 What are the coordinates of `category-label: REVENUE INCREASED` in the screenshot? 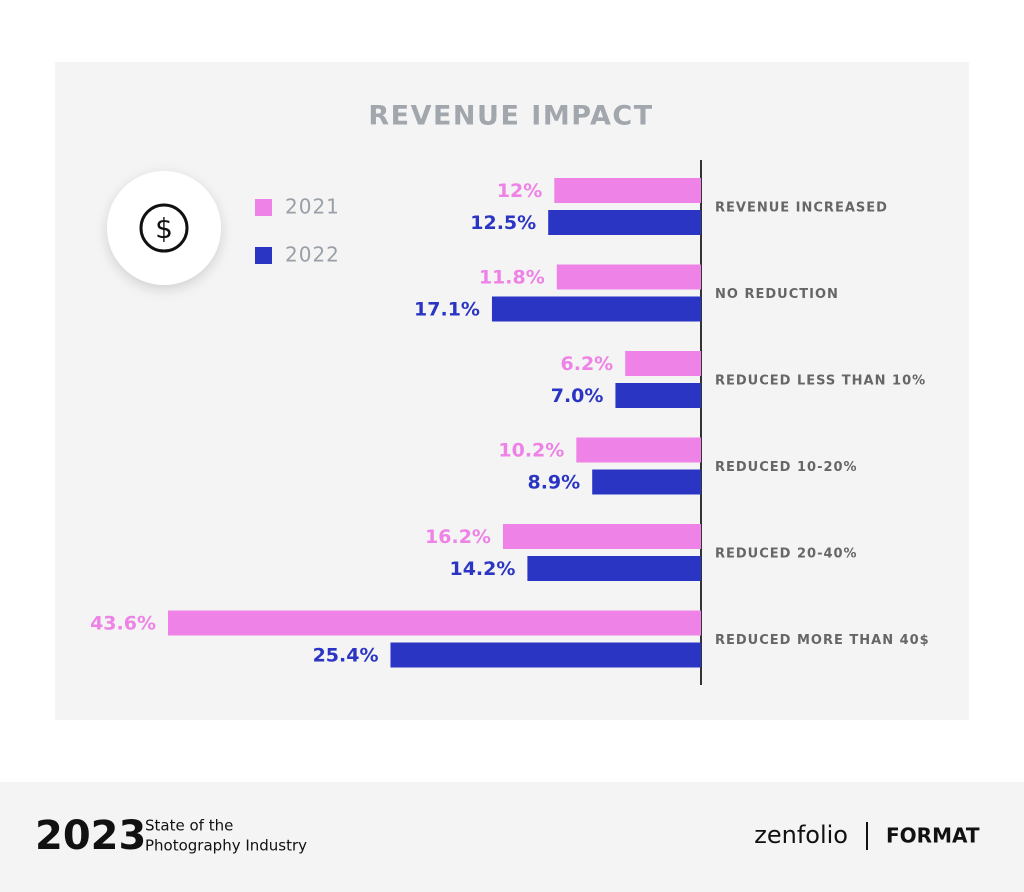 It's located at (801, 208).